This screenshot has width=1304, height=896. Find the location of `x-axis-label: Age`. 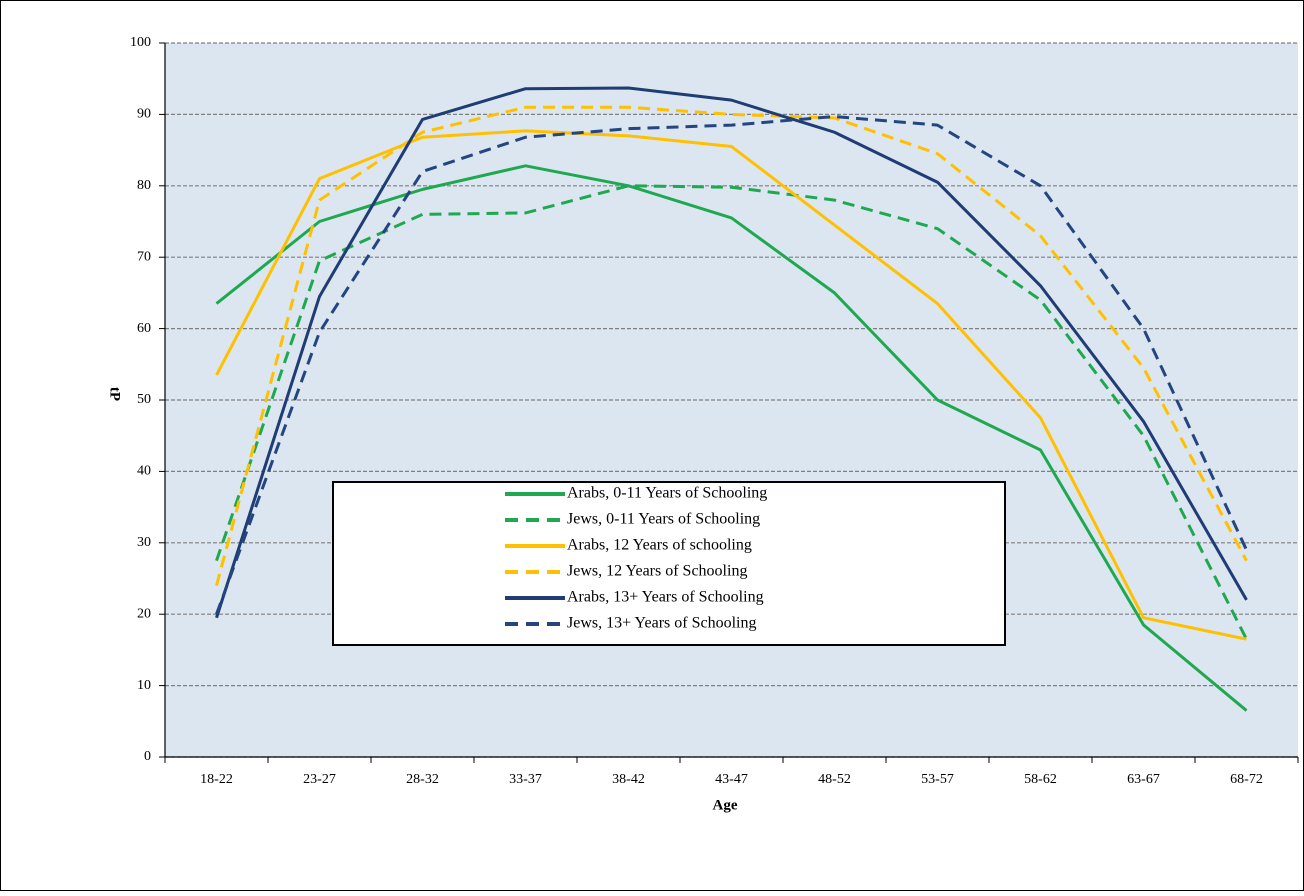

x-axis-label: Age is located at coordinates (725, 805).